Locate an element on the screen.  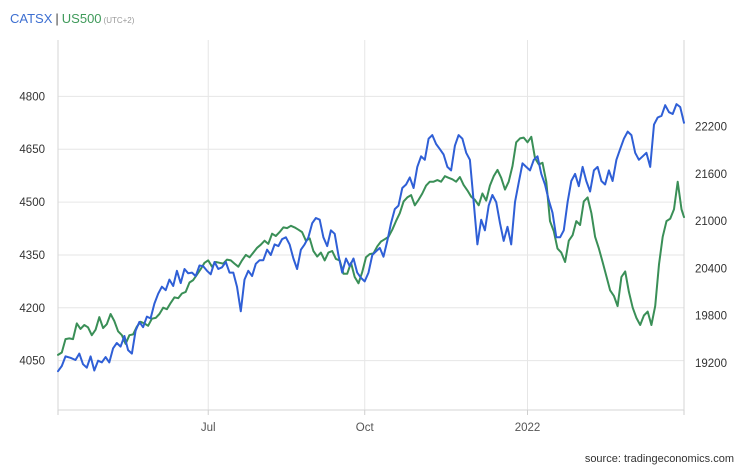
left-tick-label: 4500 is located at coordinates (32, 203).